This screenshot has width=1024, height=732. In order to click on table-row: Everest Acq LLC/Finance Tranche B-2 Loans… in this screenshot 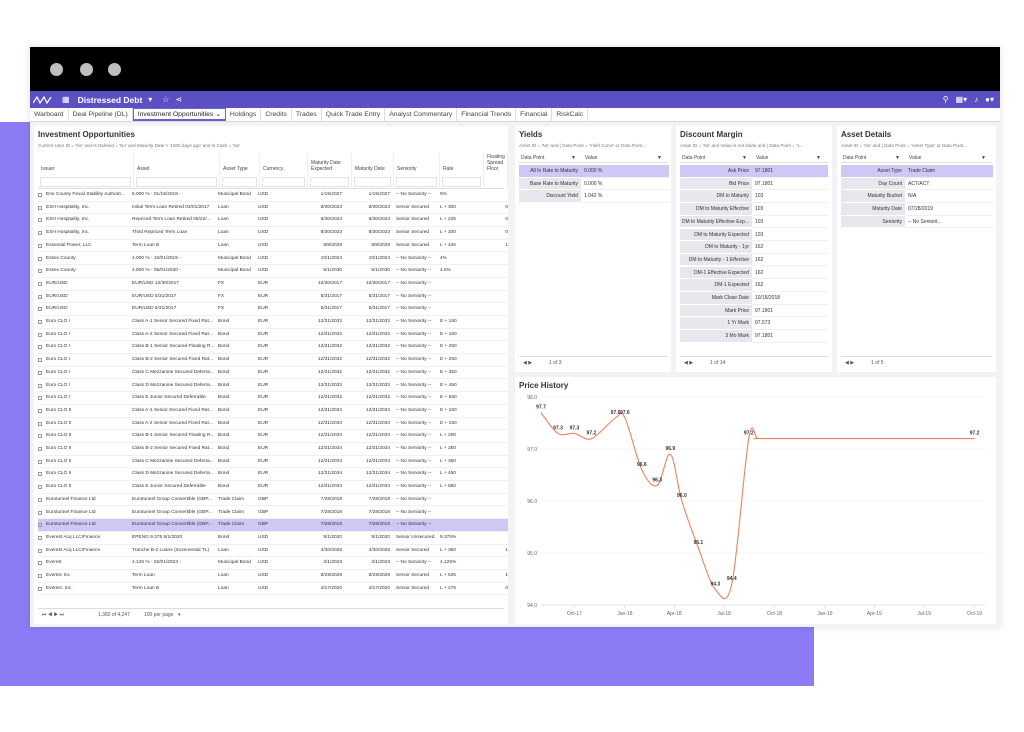, I will do `click(273, 551)`.